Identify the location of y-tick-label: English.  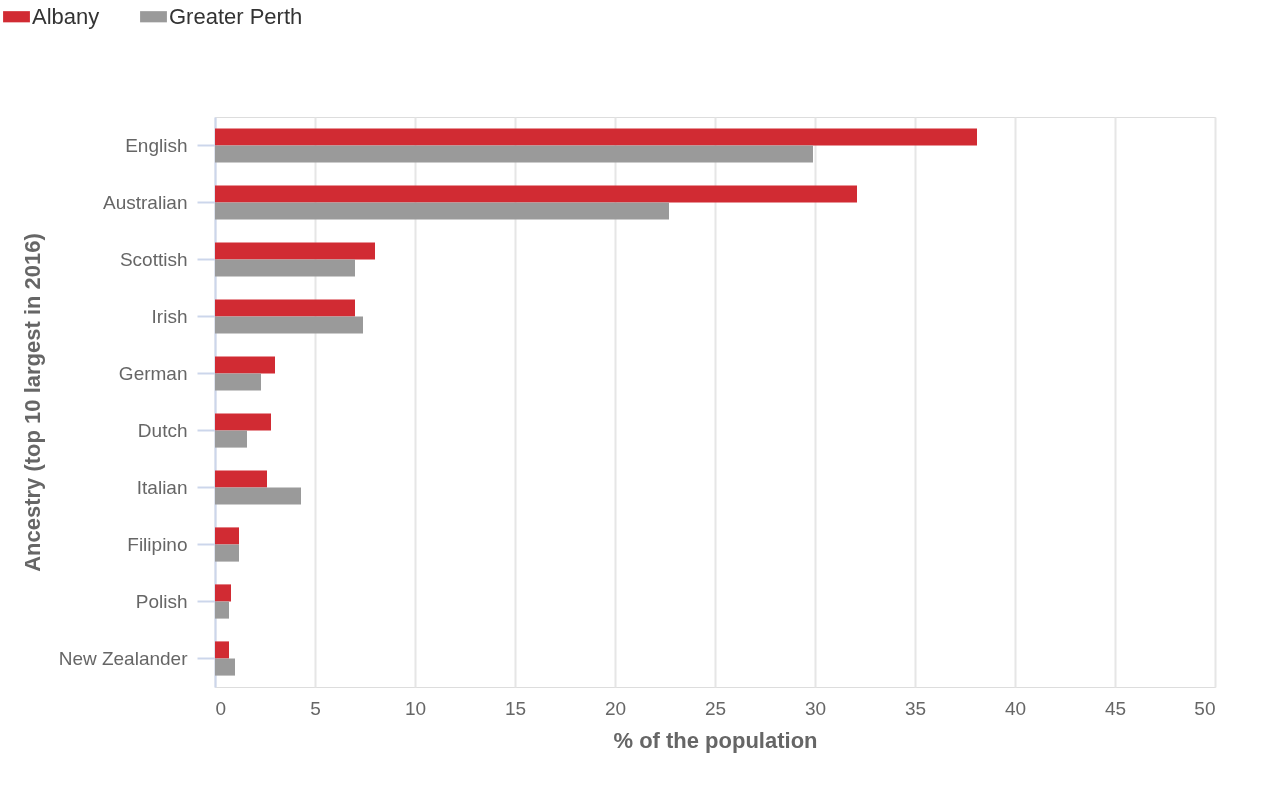
(156, 145).